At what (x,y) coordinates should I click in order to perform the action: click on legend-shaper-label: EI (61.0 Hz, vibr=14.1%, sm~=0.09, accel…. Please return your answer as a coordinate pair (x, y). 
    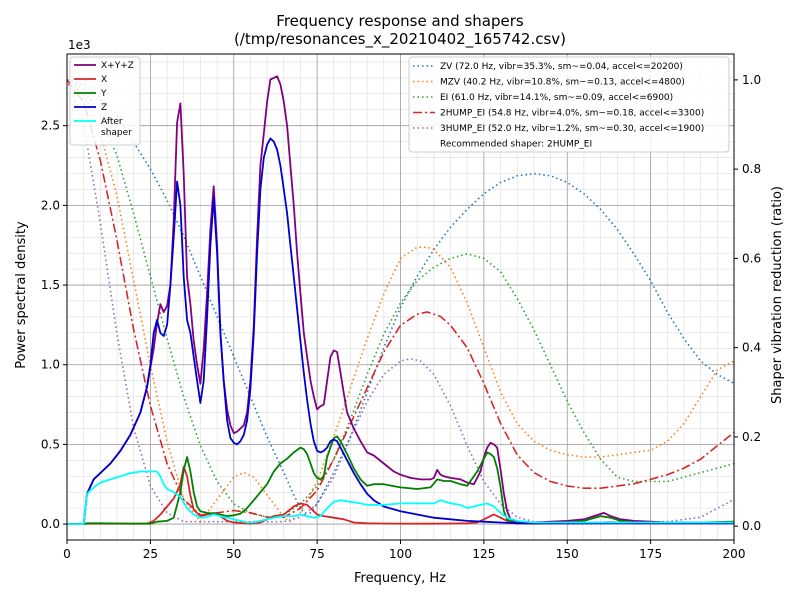
    Looking at the image, I should click on (556, 98).